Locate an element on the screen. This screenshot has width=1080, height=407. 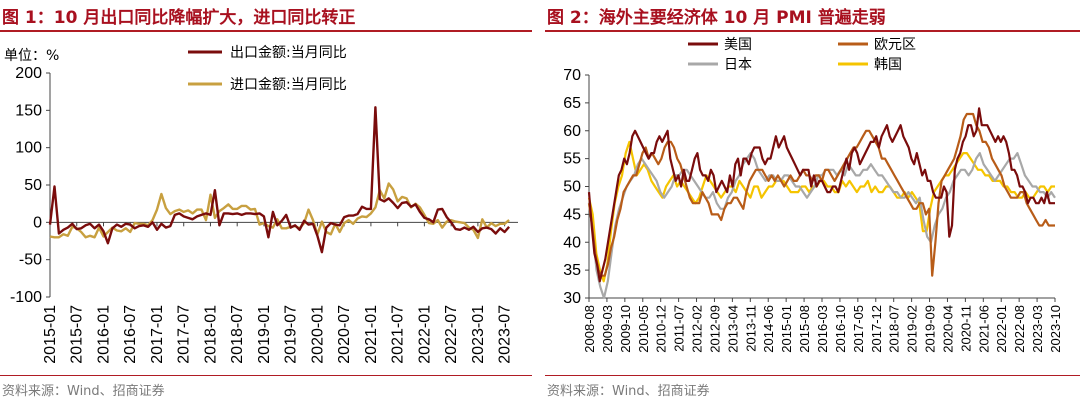
x-tick-label: 2020-11 is located at coordinates (965, 328).